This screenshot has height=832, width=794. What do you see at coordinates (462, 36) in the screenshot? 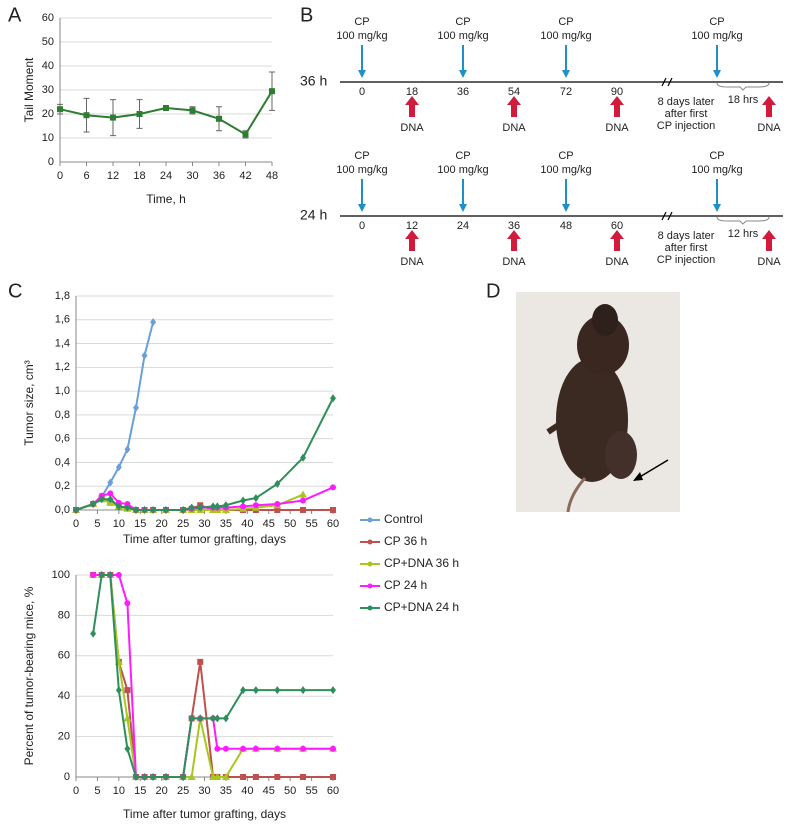
I see `dose-label: 100 mg/kg` at bounding box center [462, 36].